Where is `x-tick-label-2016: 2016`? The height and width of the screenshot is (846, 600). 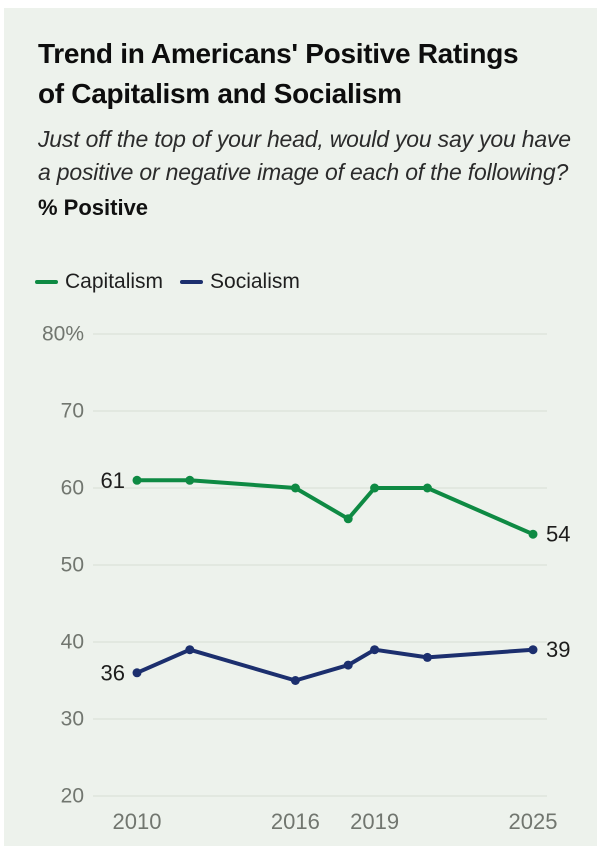
x-tick-label-2016: 2016 is located at coordinates (295, 821).